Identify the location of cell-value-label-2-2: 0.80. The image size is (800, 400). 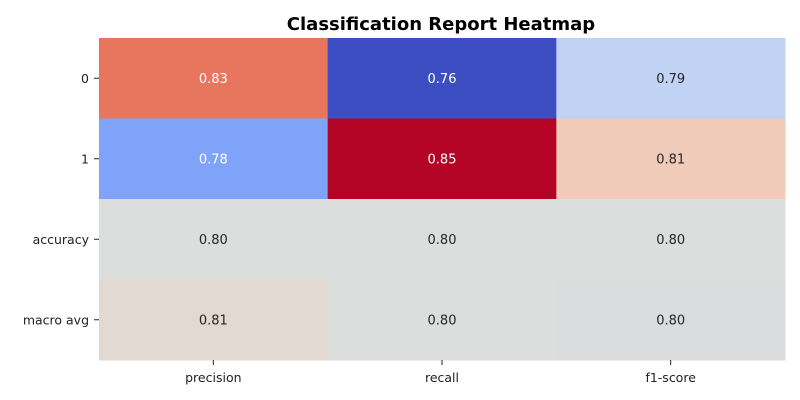
(670, 240).